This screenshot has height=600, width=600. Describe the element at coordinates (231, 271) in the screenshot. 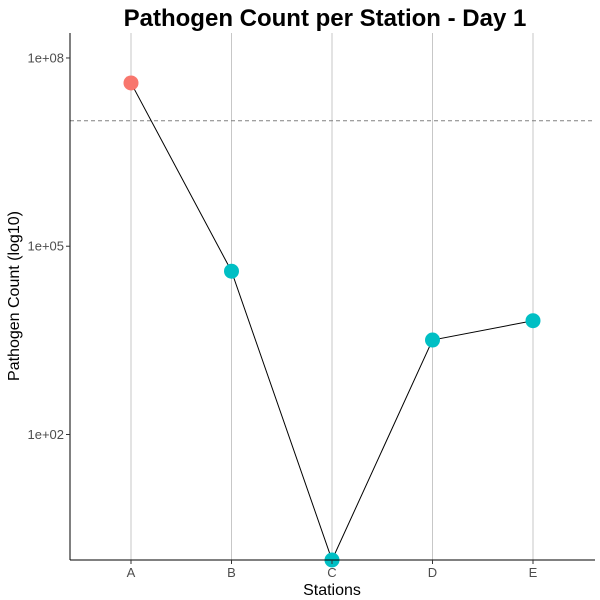

I see `data-point-b` at that location.